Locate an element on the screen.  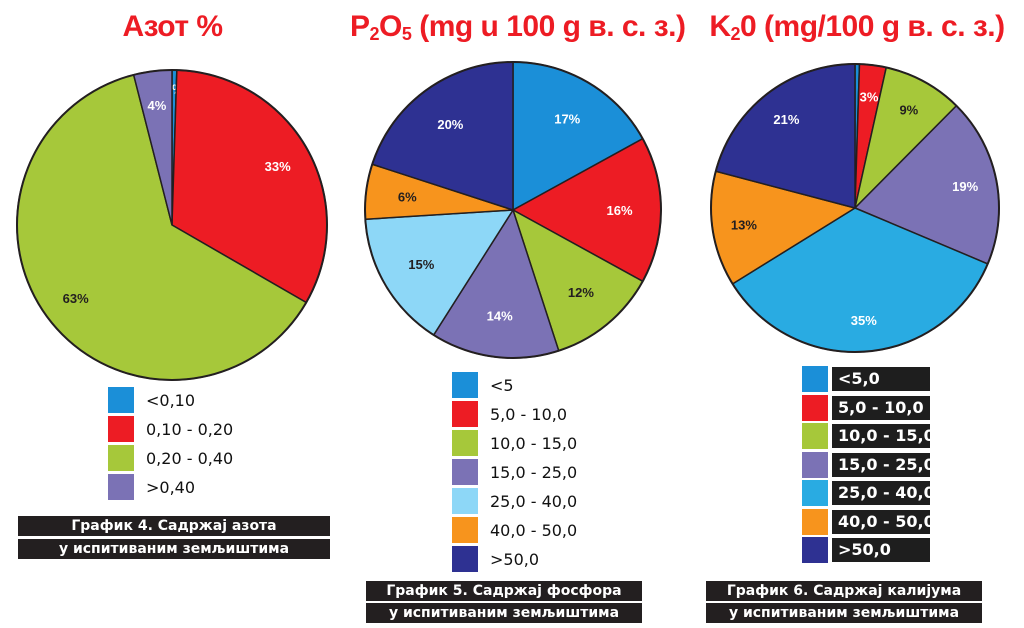
caption-line-1: График 6. Садржај калијума is located at coordinates (844, 591).